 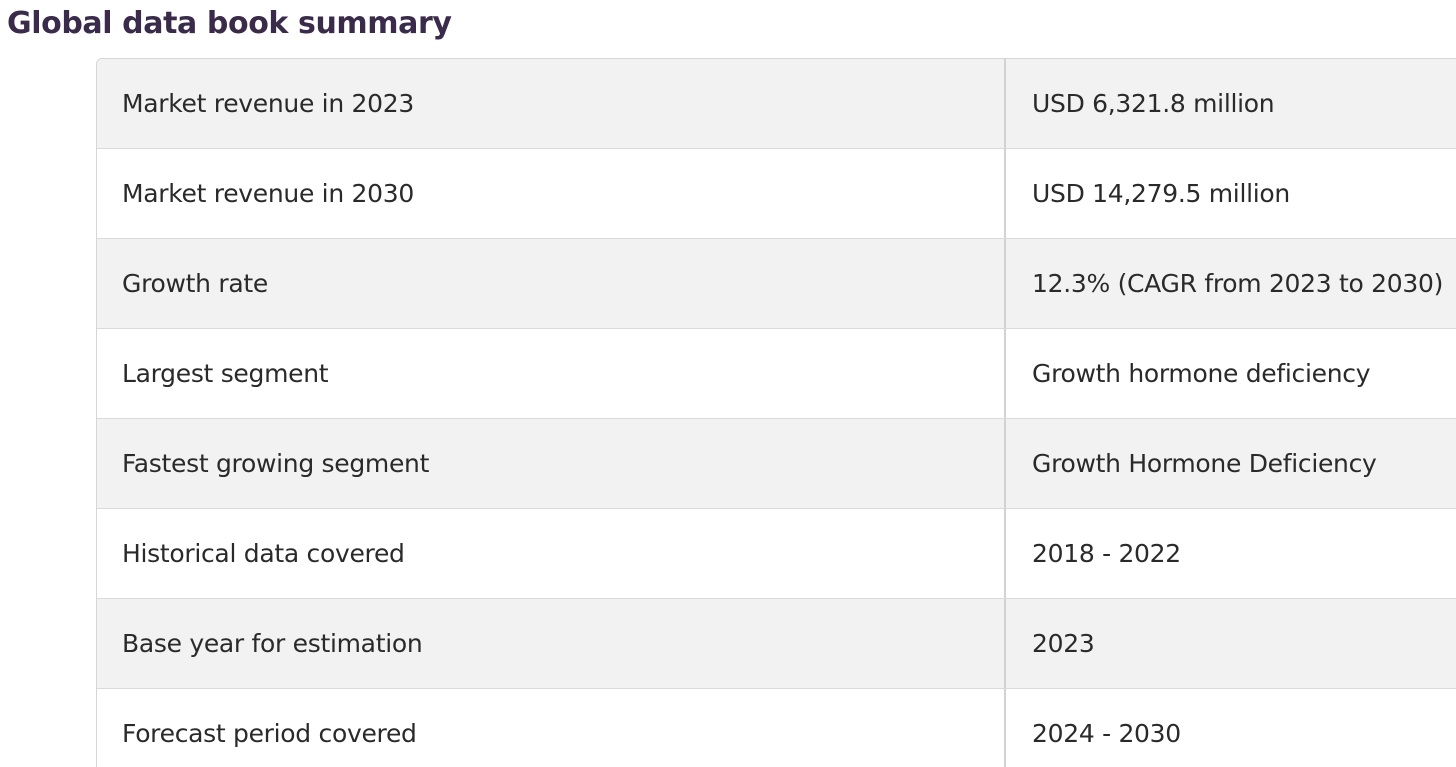 What do you see at coordinates (1161, 193) in the screenshot?
I see `row-value: USD 14,279.5 million` at bounding box center [1161, 193].